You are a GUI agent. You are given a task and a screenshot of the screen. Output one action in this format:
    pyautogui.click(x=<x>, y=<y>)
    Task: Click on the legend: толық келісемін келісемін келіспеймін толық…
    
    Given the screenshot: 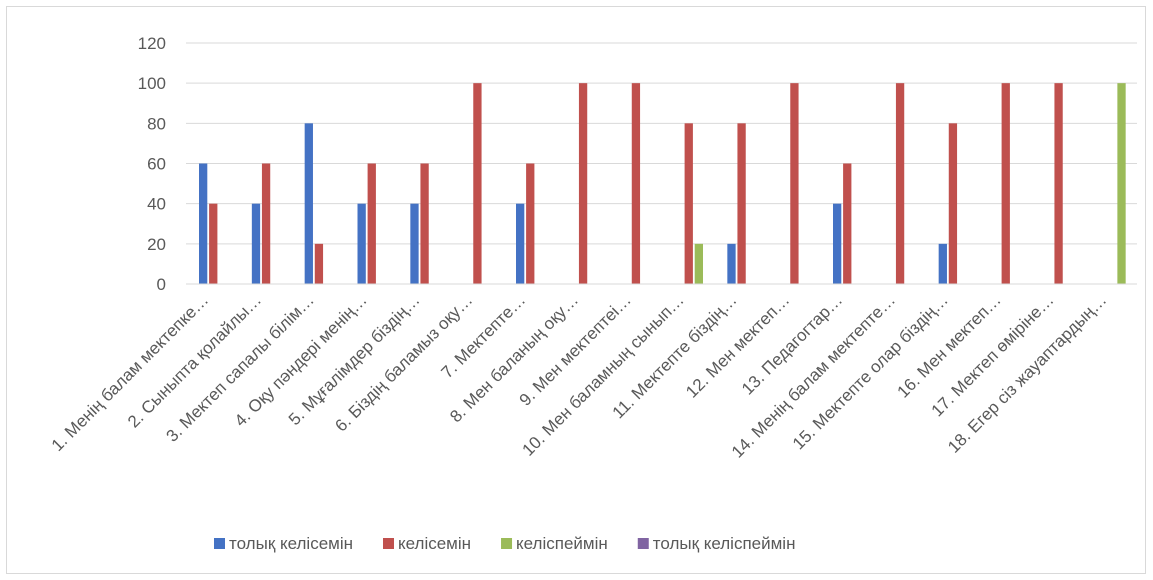 What is the action you would take?
    pyautogui.click(x=504, y=543)
    